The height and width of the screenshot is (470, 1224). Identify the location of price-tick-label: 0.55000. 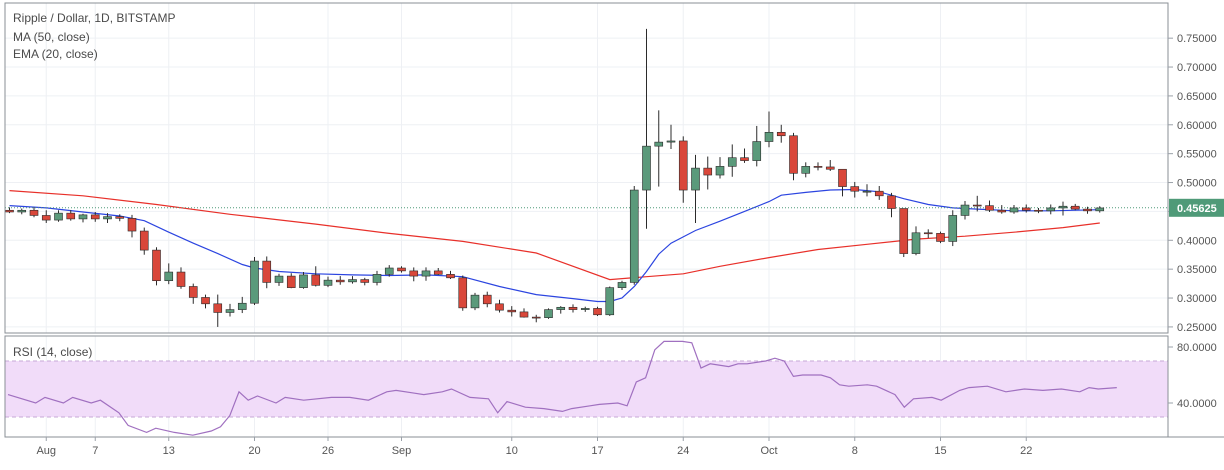
(1197, 155).